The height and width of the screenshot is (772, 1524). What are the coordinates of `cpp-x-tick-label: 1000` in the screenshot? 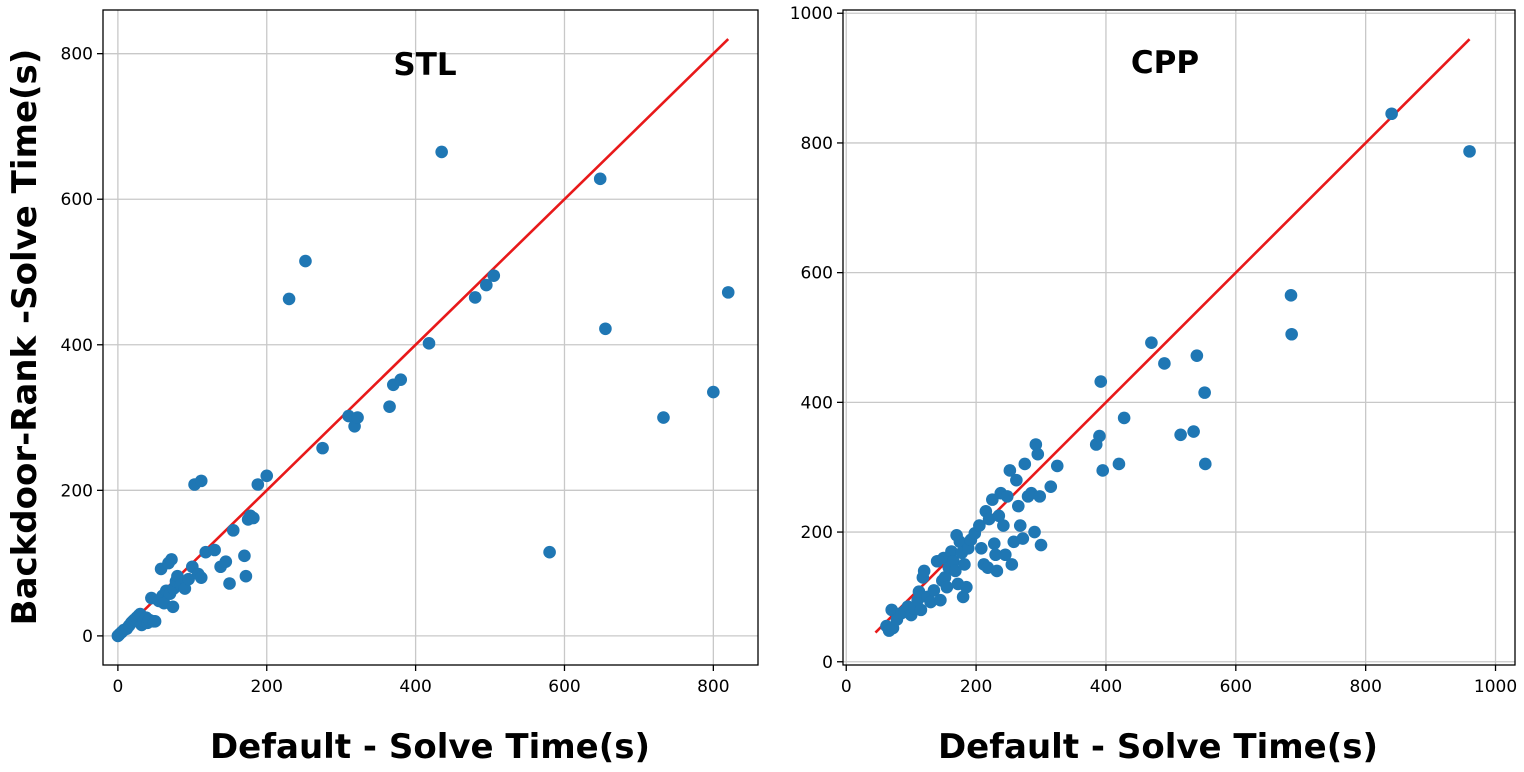 It's located at (1495, 687).